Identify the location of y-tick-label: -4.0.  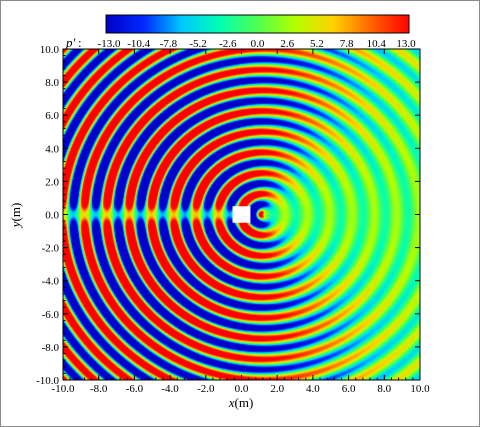
(51, 282).